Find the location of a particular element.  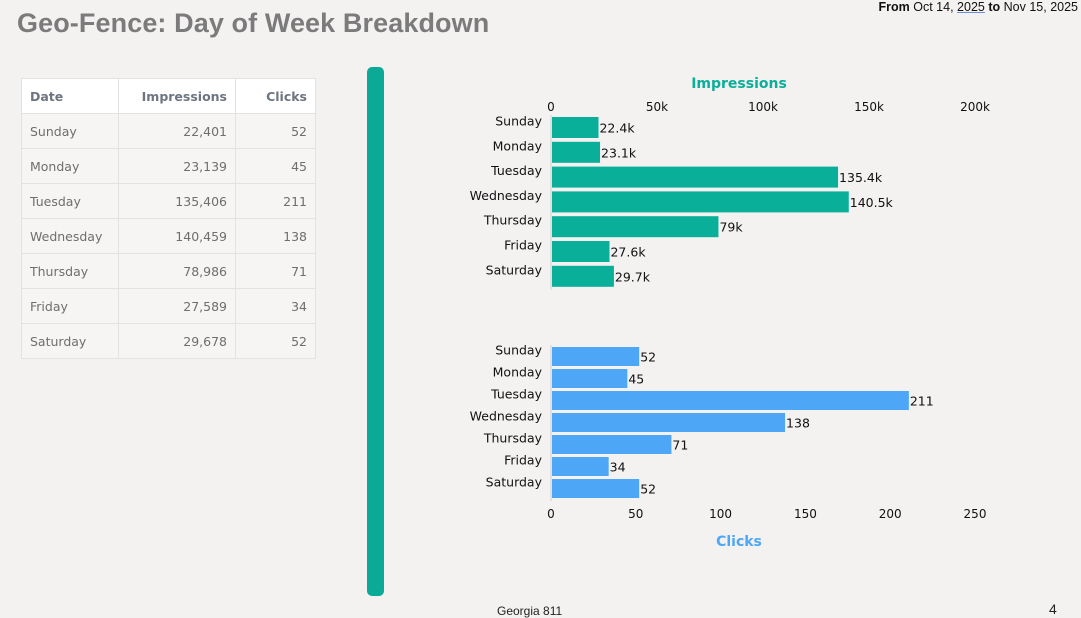

cell-impressions: 27,589 is located at coordinates (177, 306).